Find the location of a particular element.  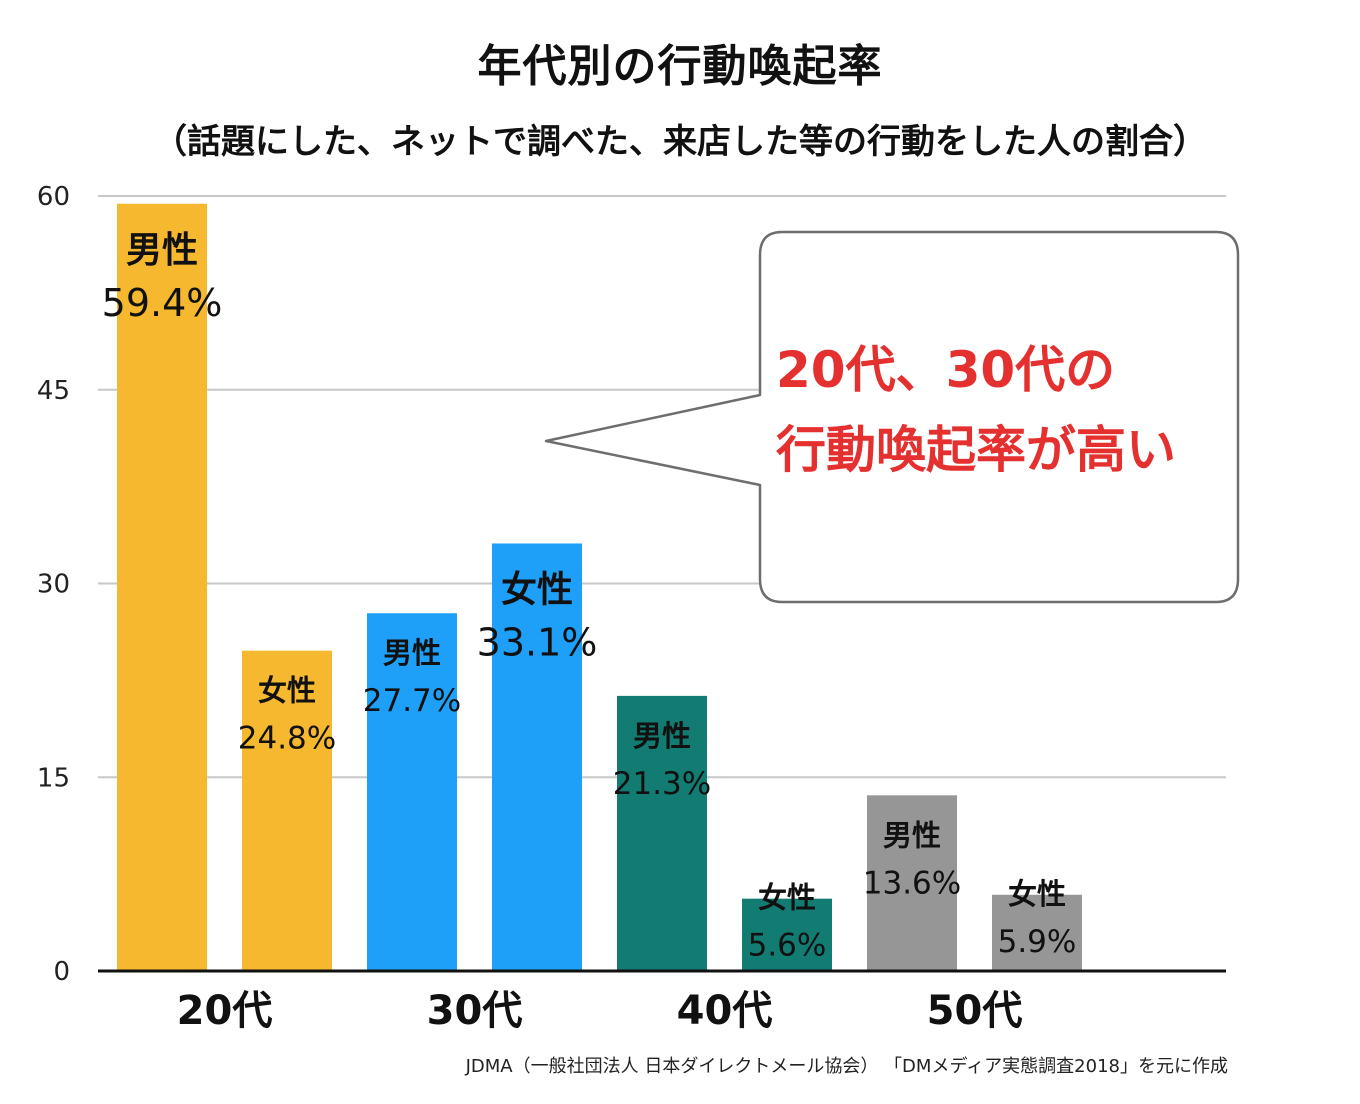

value-label: 24.8% is located at coordinates (287, 739).